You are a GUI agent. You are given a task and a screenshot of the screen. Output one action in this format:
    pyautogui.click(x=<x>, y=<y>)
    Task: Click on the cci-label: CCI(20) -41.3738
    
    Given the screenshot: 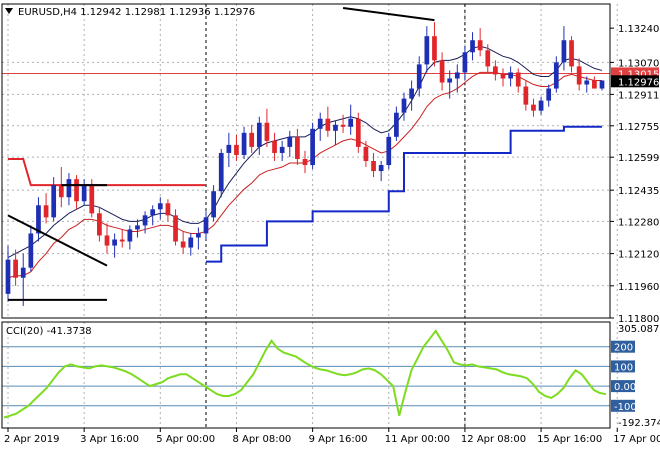 What is the action you would take?
    pyautogui.click(x=49, y=331)
    